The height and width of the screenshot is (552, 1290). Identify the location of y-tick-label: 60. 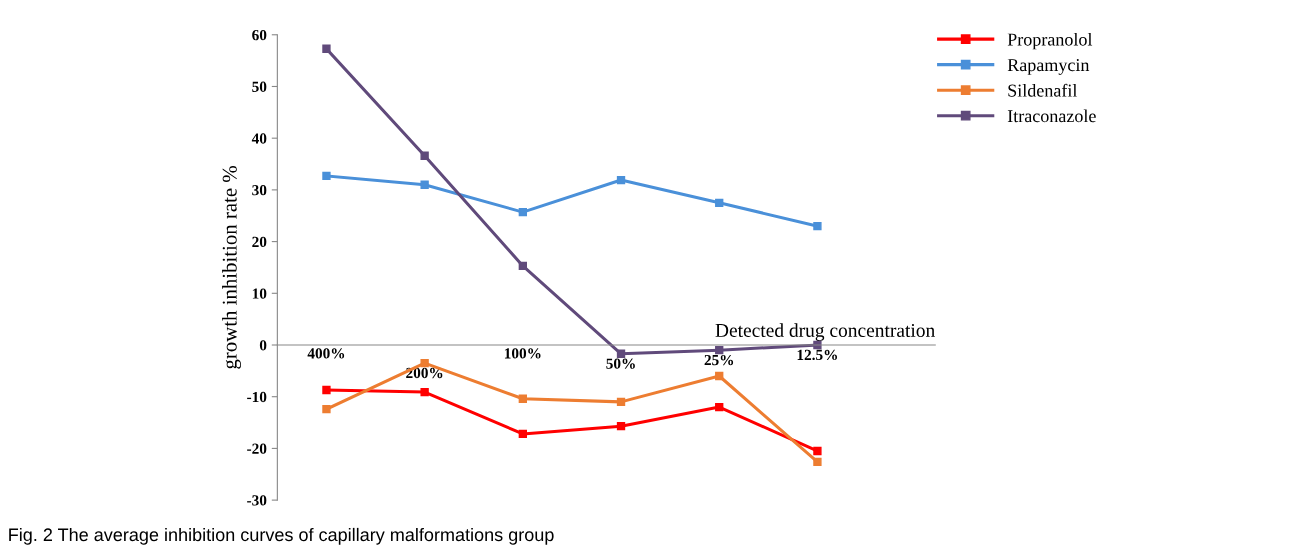
(259, 35).